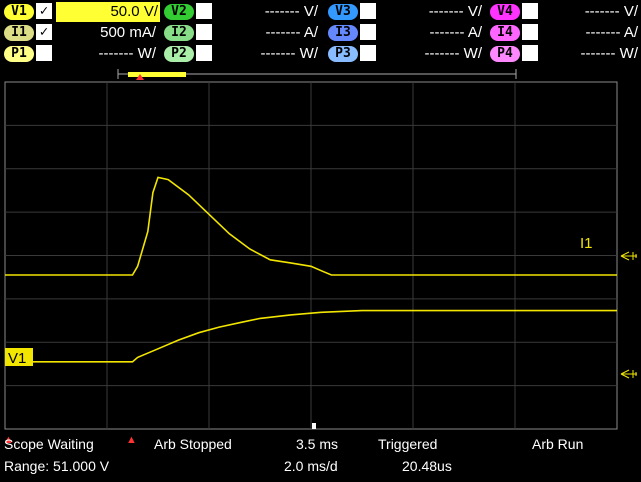 The width and height of the screenshot is (641, 482). I want to click on checkbox-p4, so click(530, 53).